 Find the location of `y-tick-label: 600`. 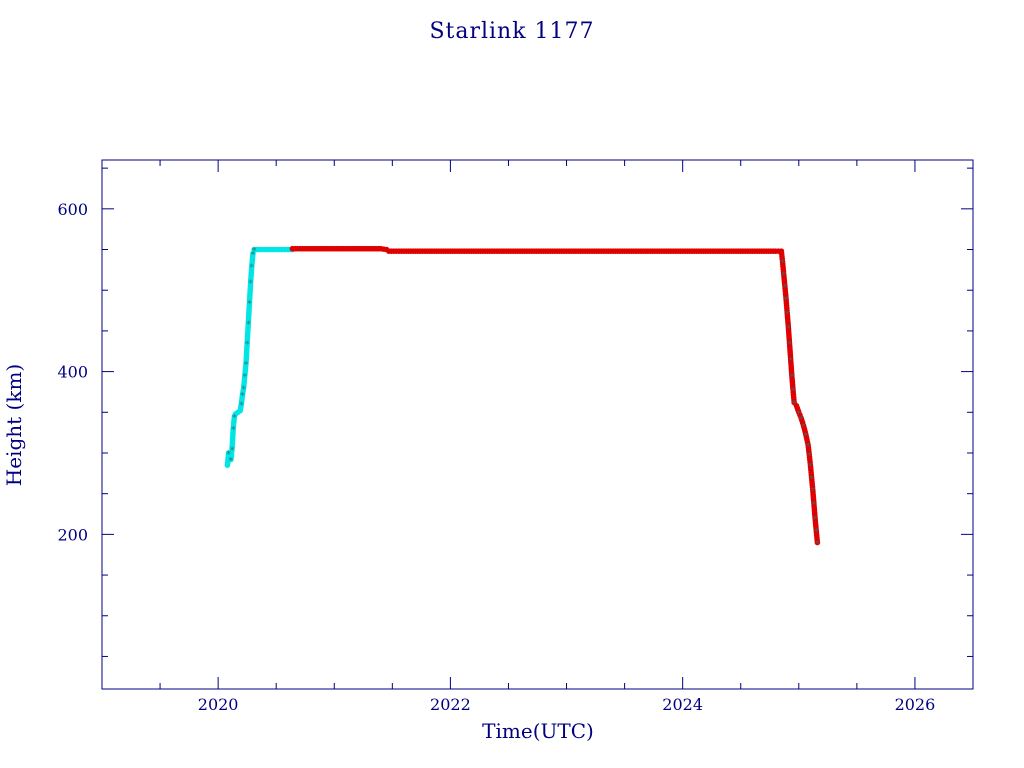

y-tick-label: 600 is located at coordinates (72, 209).